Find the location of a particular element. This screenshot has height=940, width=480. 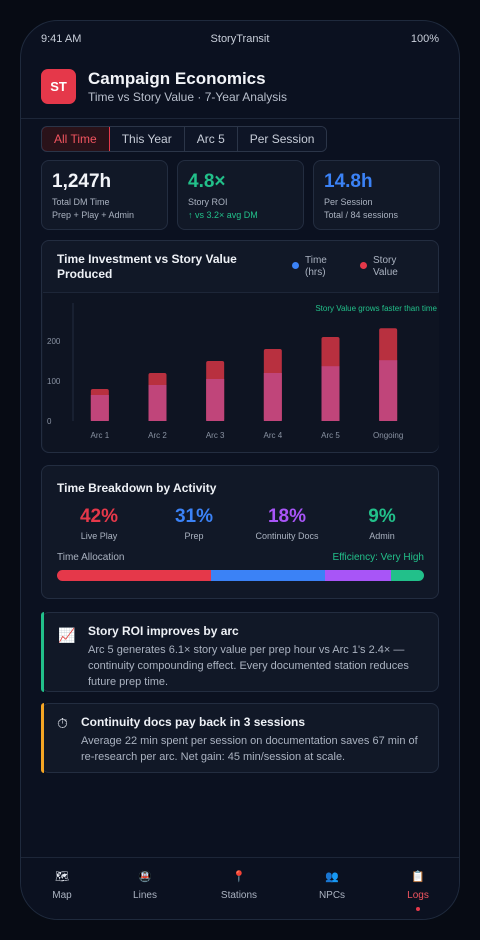

insight-title: Continuity docs pay back in 3 sessions is located at coordinates (193, 722).